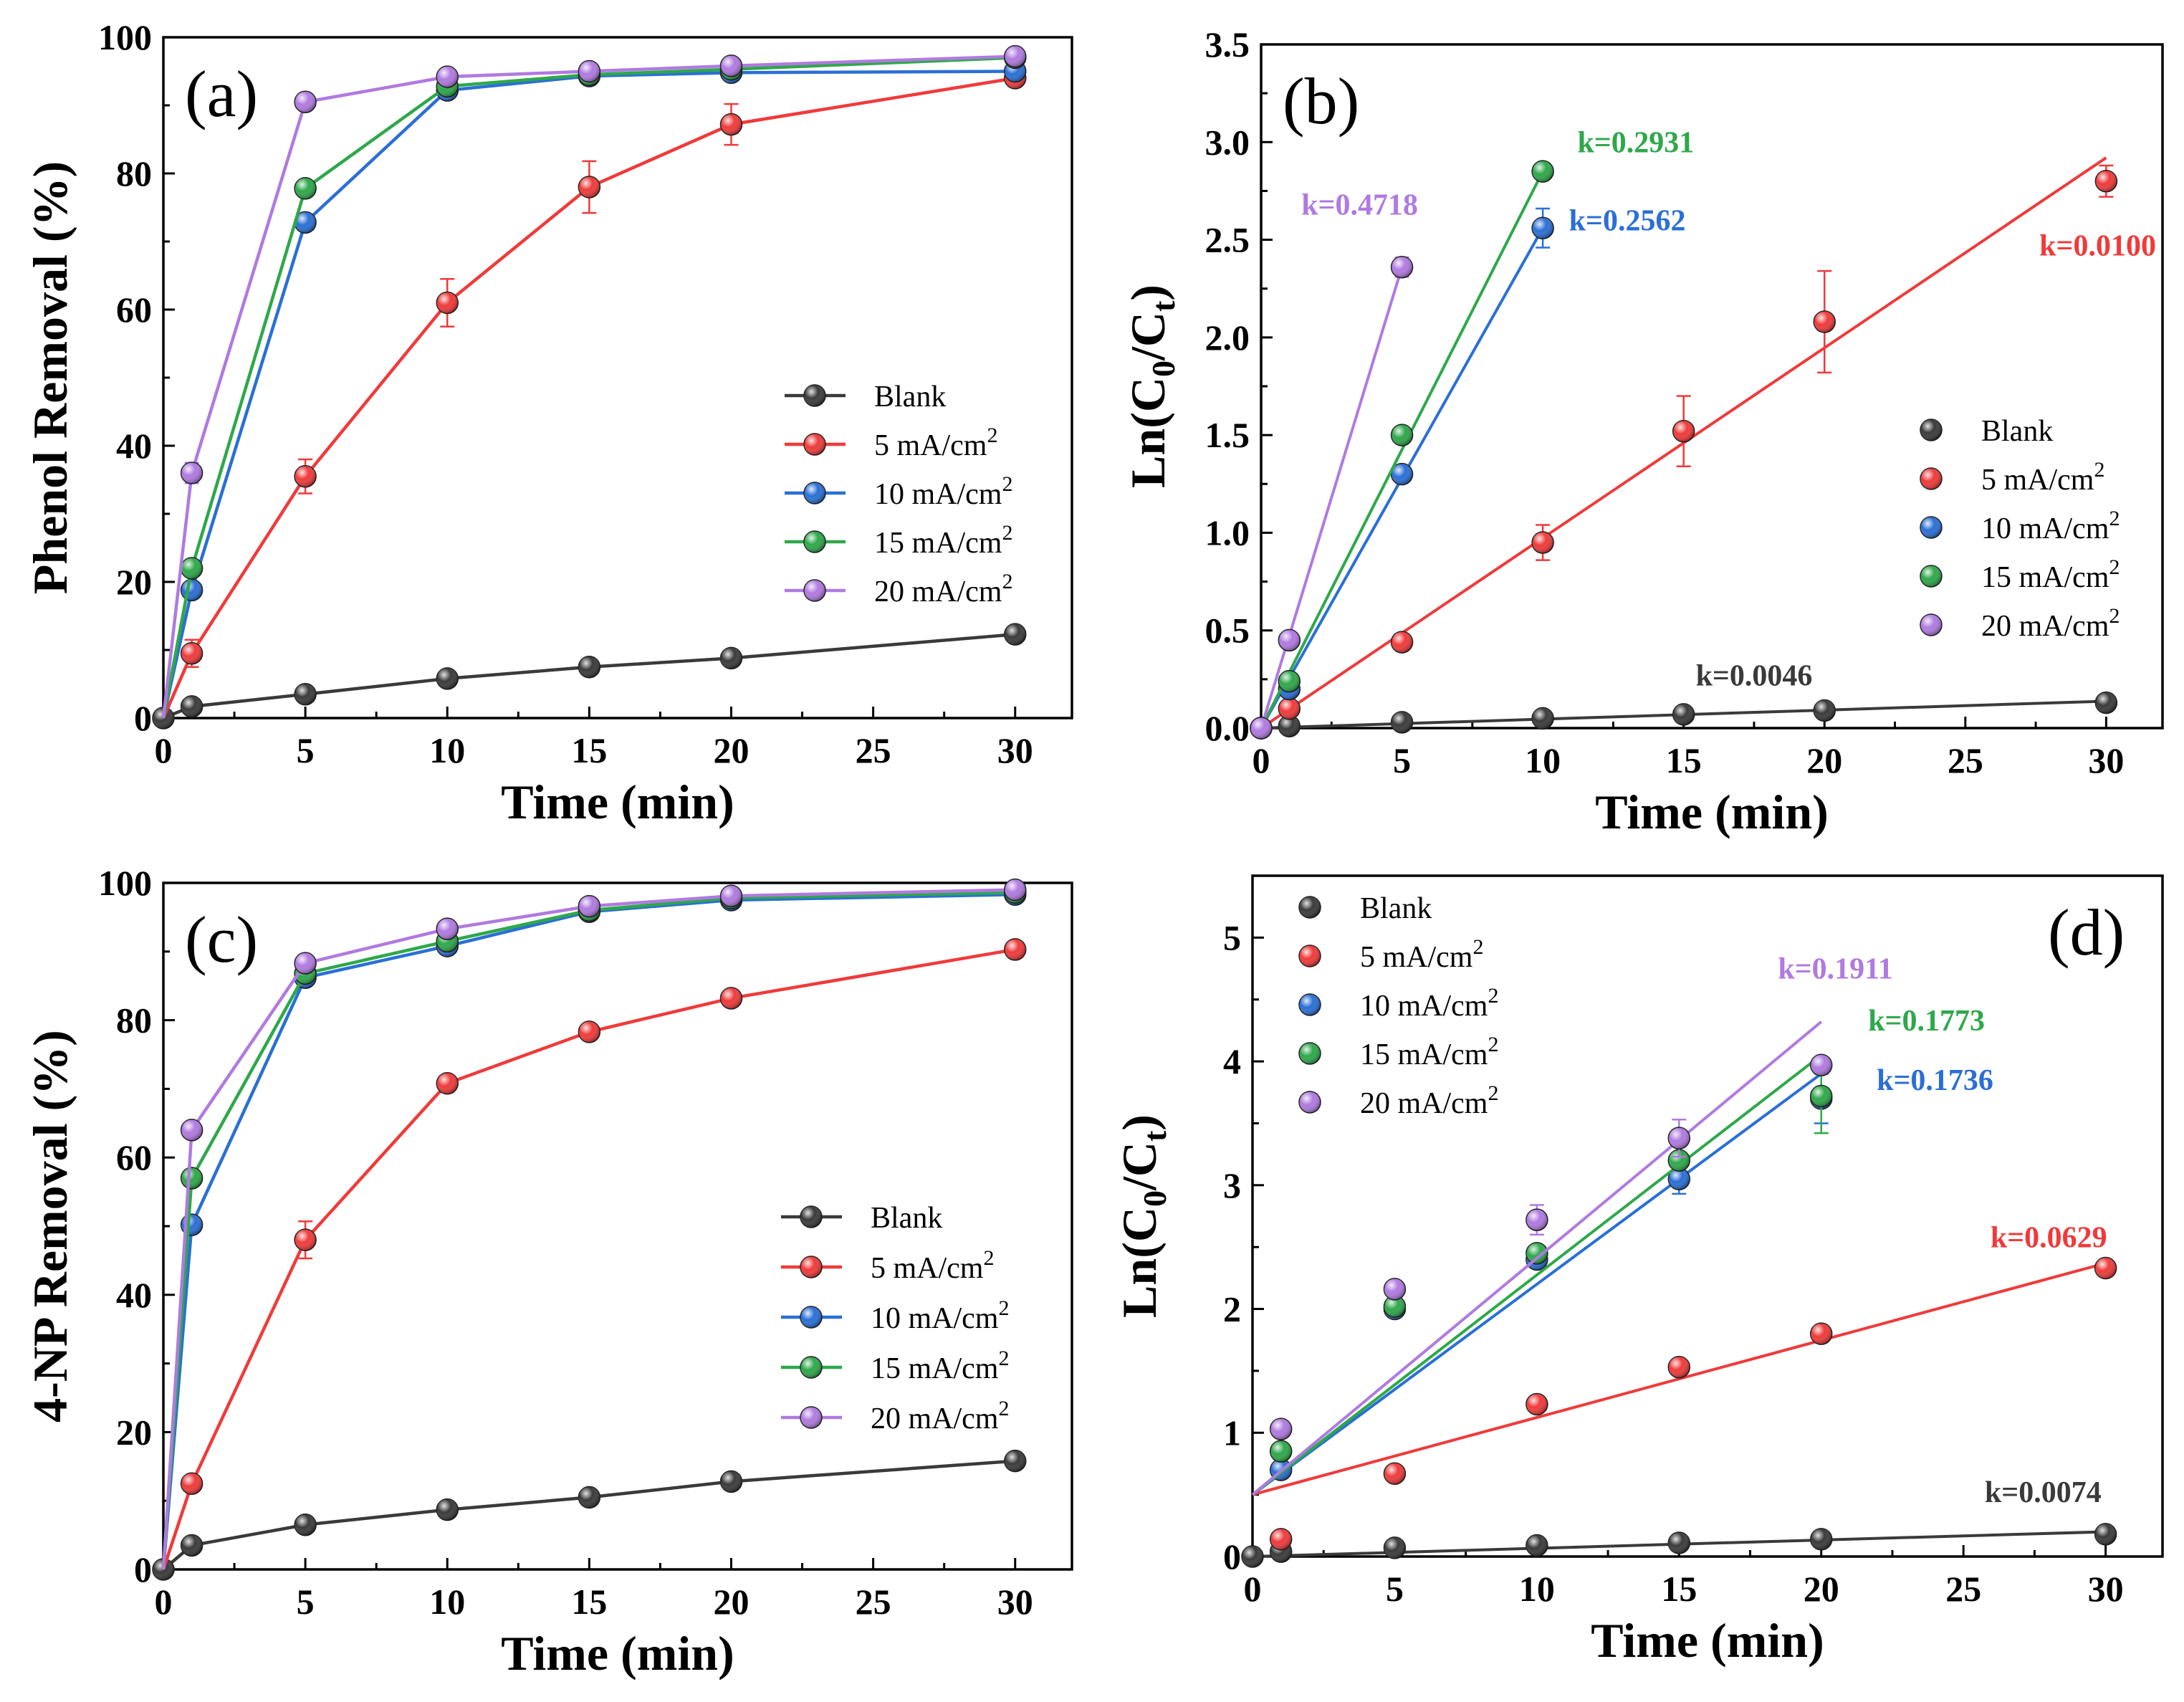  I want to click on y-tick-label: 3.5, so click(1227, 44).